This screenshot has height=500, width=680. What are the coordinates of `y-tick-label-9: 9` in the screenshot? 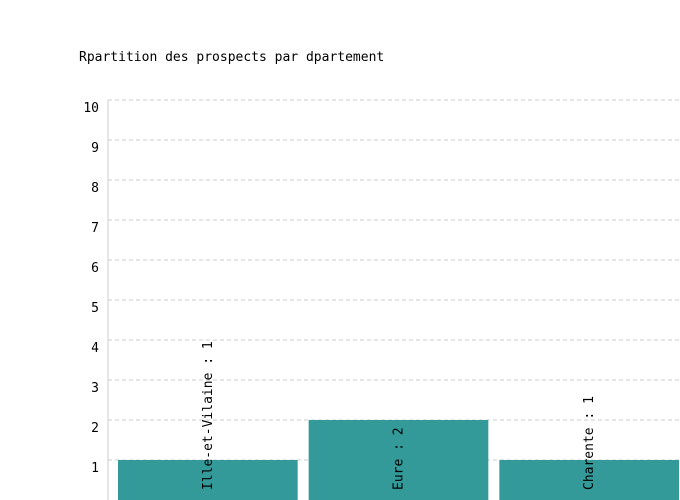 It's located at (95, 148).